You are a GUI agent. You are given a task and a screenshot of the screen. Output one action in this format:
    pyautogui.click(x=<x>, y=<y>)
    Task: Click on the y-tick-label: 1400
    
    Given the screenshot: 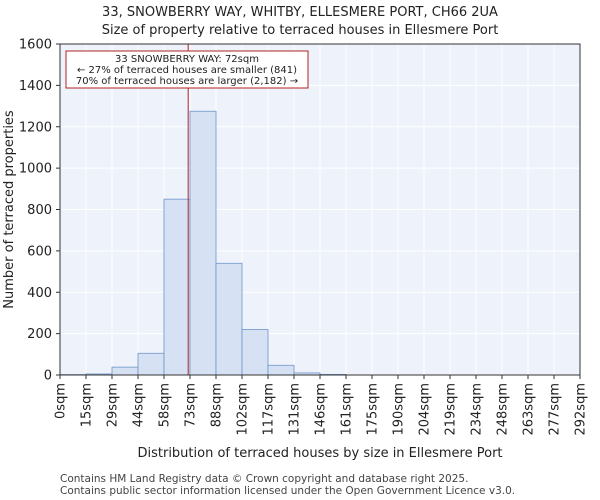 What is the action you would take?
    pyautogui.click(x=35, y=86)
    